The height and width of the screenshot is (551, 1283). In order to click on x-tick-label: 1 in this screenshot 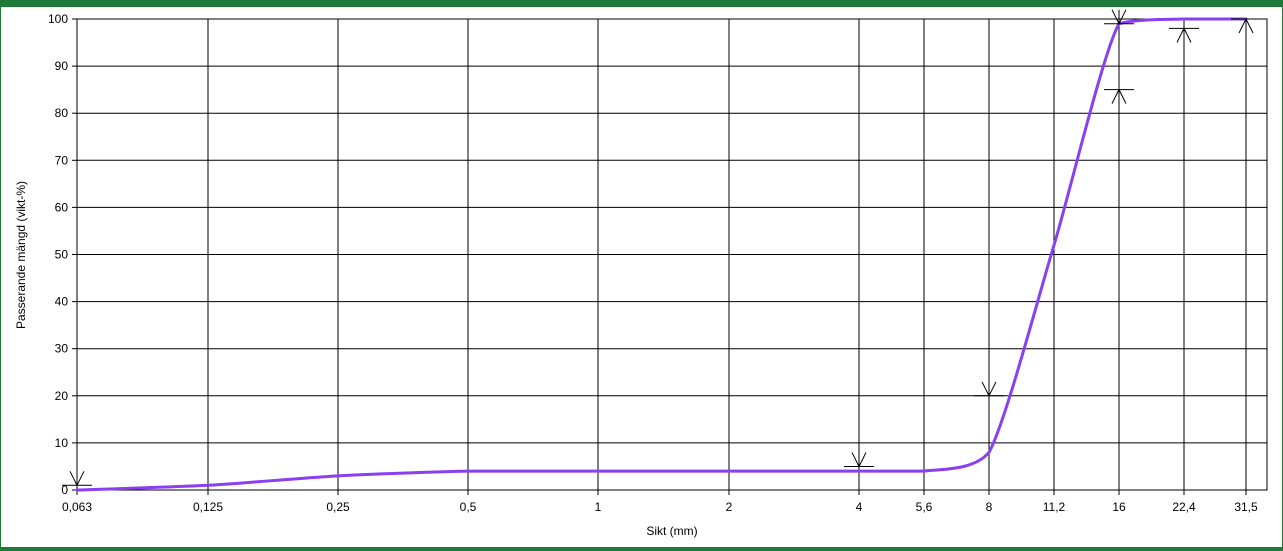, I will do `click(598, 507)`.